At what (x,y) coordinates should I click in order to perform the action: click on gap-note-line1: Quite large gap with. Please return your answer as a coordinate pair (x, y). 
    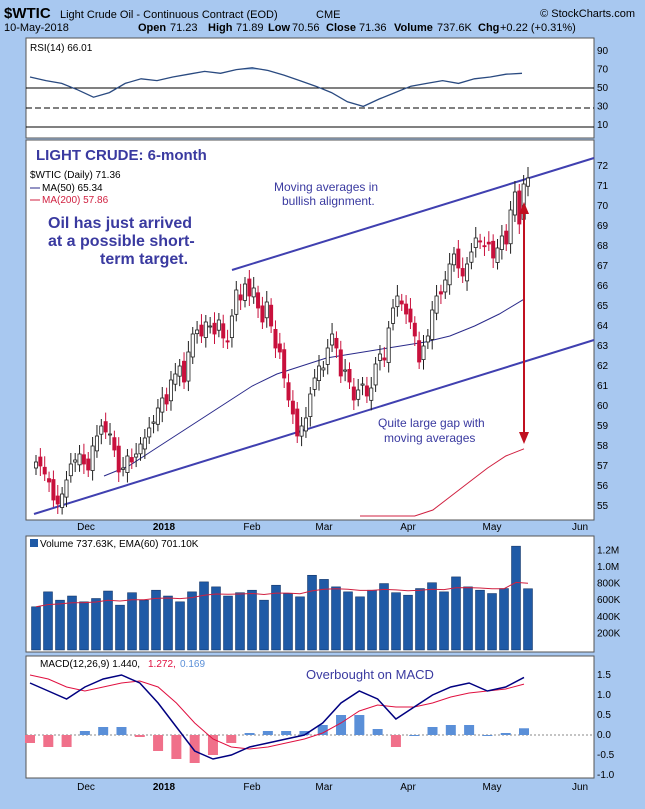
    Looking at the image, I should click on (431, 423).